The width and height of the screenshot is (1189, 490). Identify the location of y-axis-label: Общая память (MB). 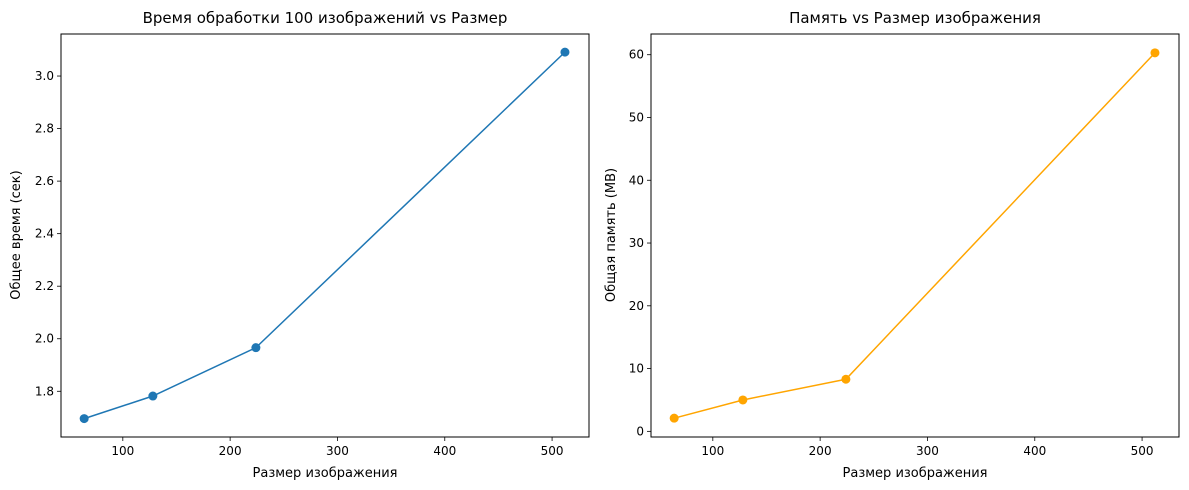
(611, 235).